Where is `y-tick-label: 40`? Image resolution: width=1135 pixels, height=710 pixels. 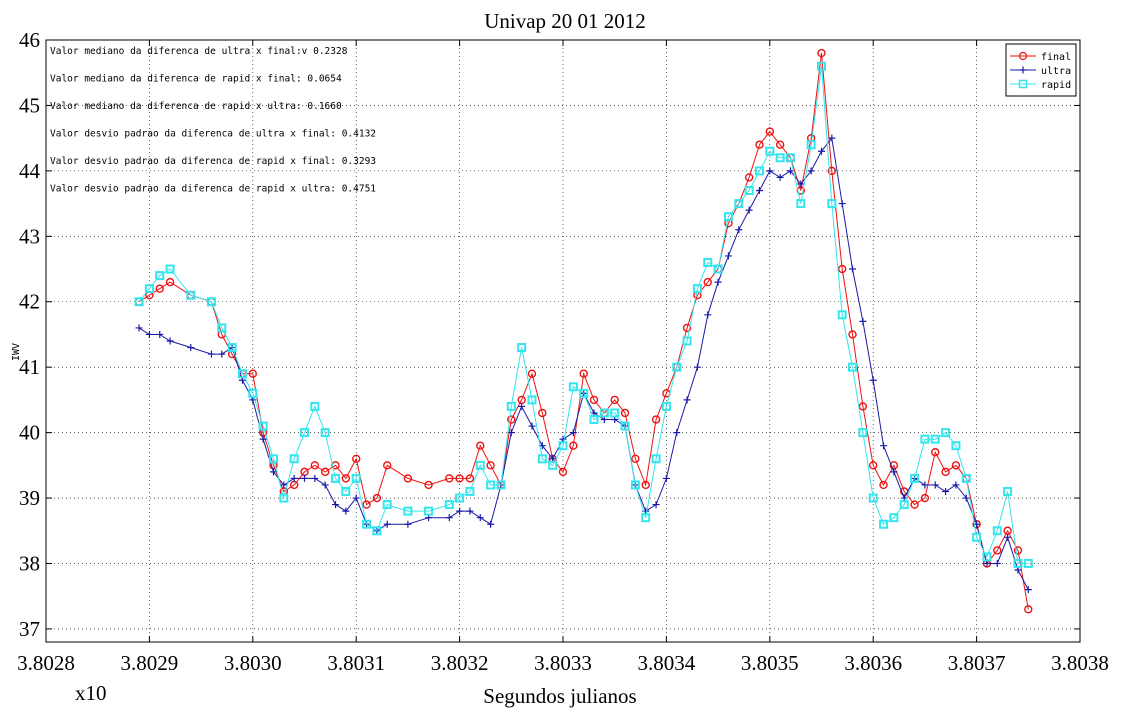
y-tick-label: 40 is located at coordinates (29, 433).